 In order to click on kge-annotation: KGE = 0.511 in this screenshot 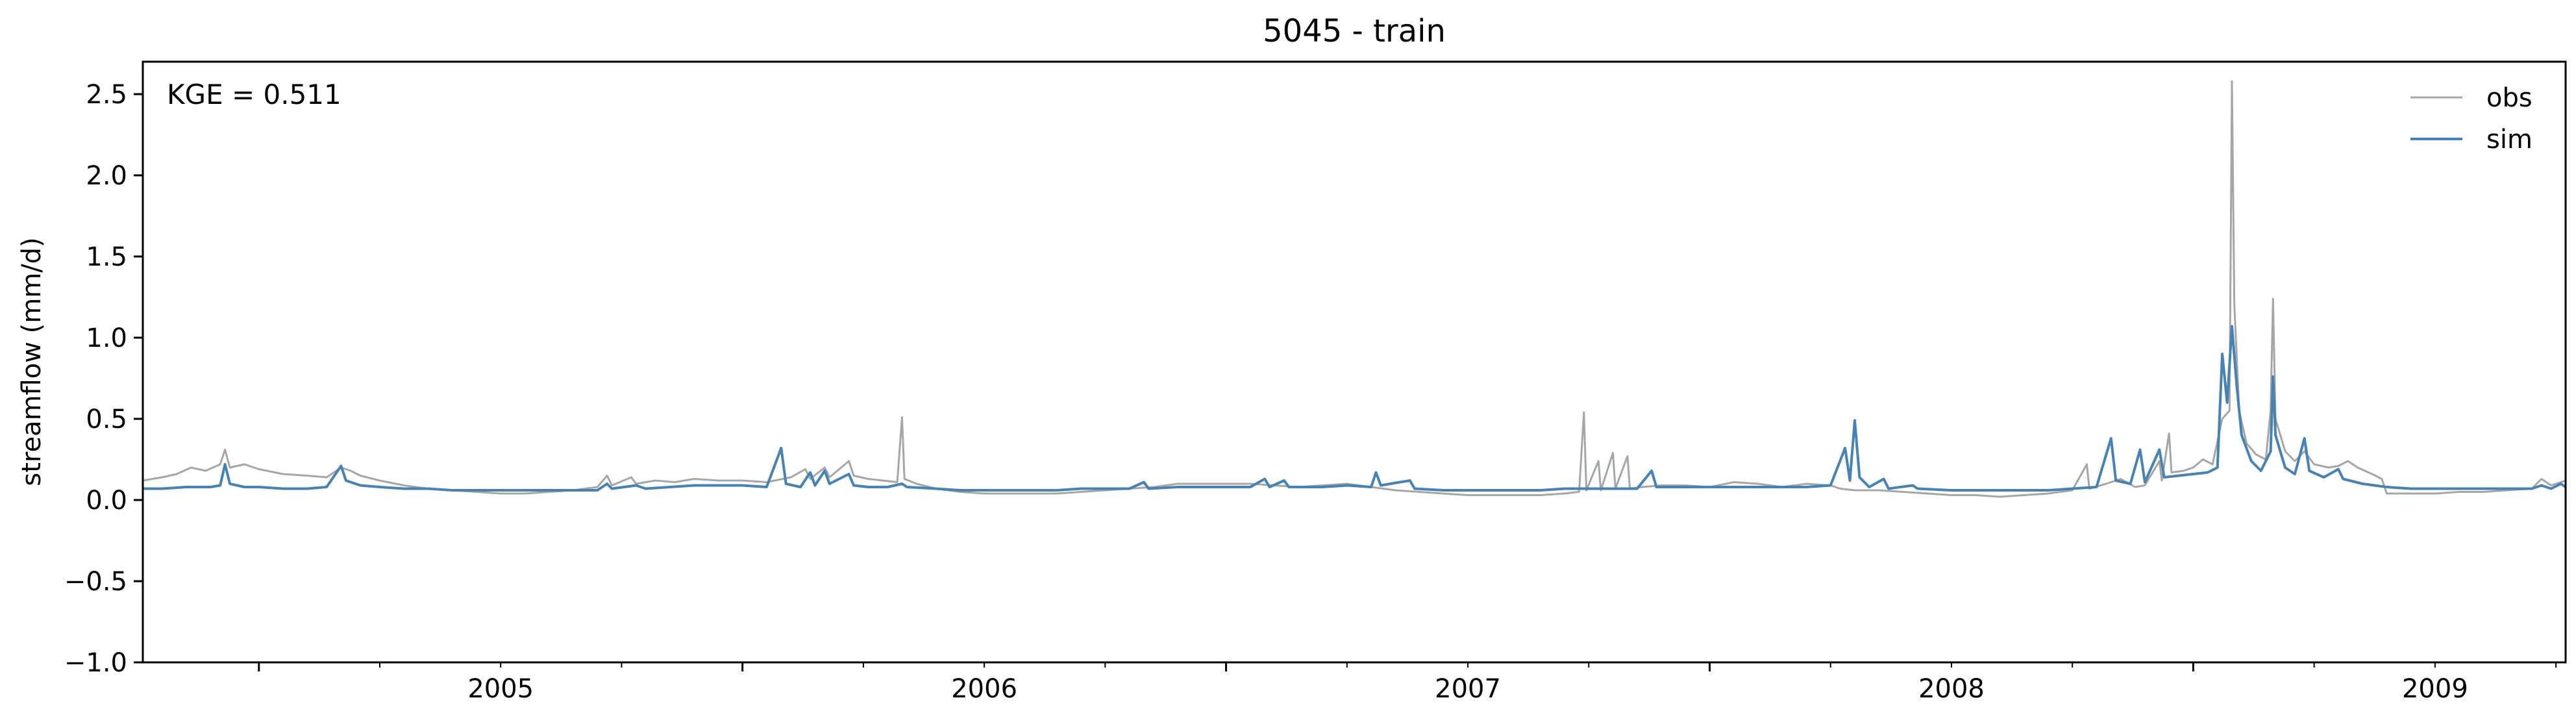, I will do `click(254, 94)`.